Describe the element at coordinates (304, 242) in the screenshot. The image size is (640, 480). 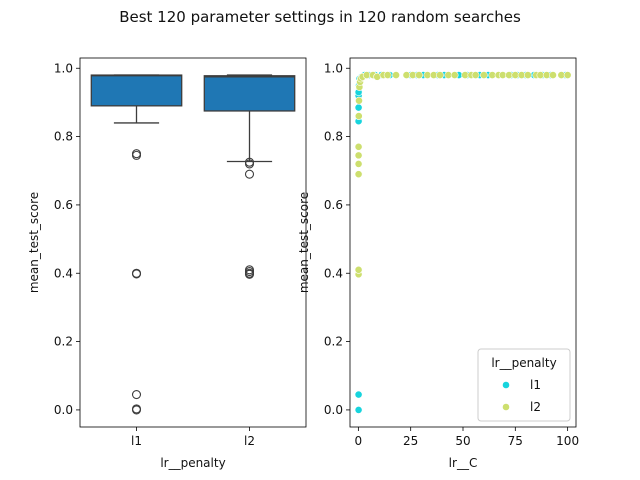
I see `scatter-ylabel: mean_test_score` at that location.